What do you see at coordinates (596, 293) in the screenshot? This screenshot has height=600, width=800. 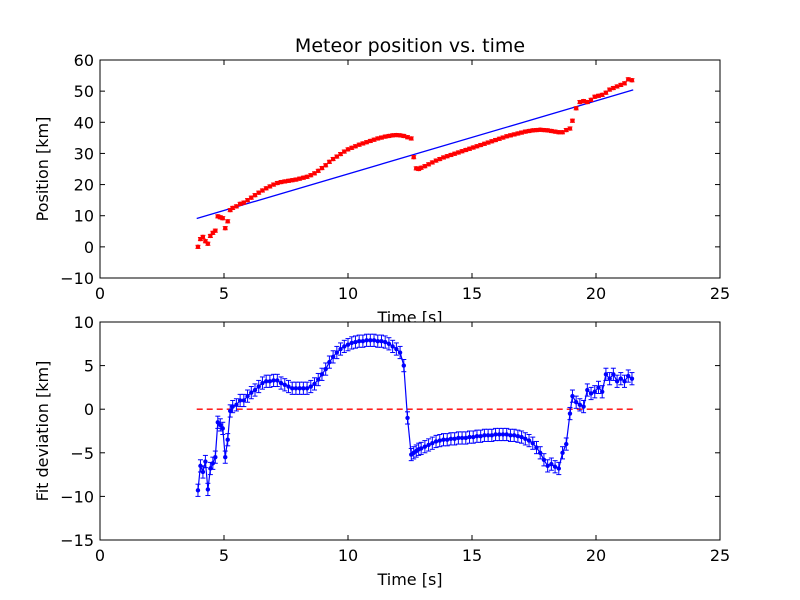 I see `x-tick-label: 20` at bounding box center [596, 293].